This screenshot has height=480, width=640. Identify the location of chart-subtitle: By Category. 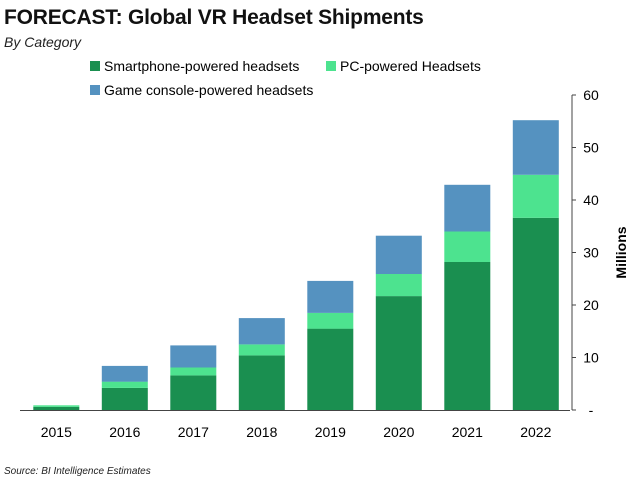
(43, 42).